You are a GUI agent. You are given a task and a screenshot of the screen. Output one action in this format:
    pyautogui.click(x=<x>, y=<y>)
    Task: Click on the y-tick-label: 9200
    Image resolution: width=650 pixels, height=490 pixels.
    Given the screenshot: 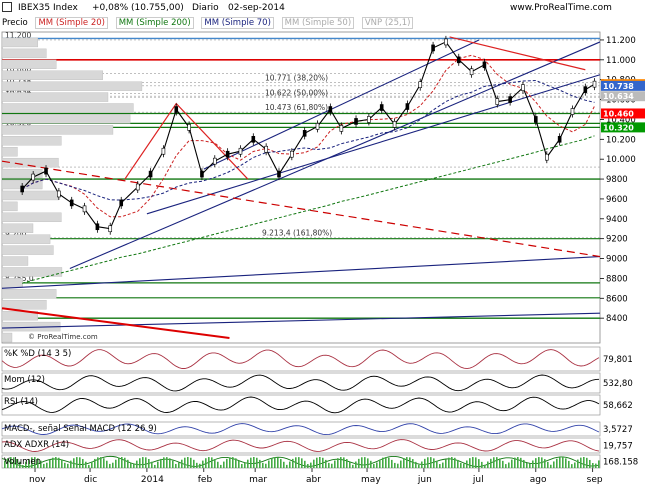 What is the action you would take?
    pyautogui.click(x=617, y=240)
    